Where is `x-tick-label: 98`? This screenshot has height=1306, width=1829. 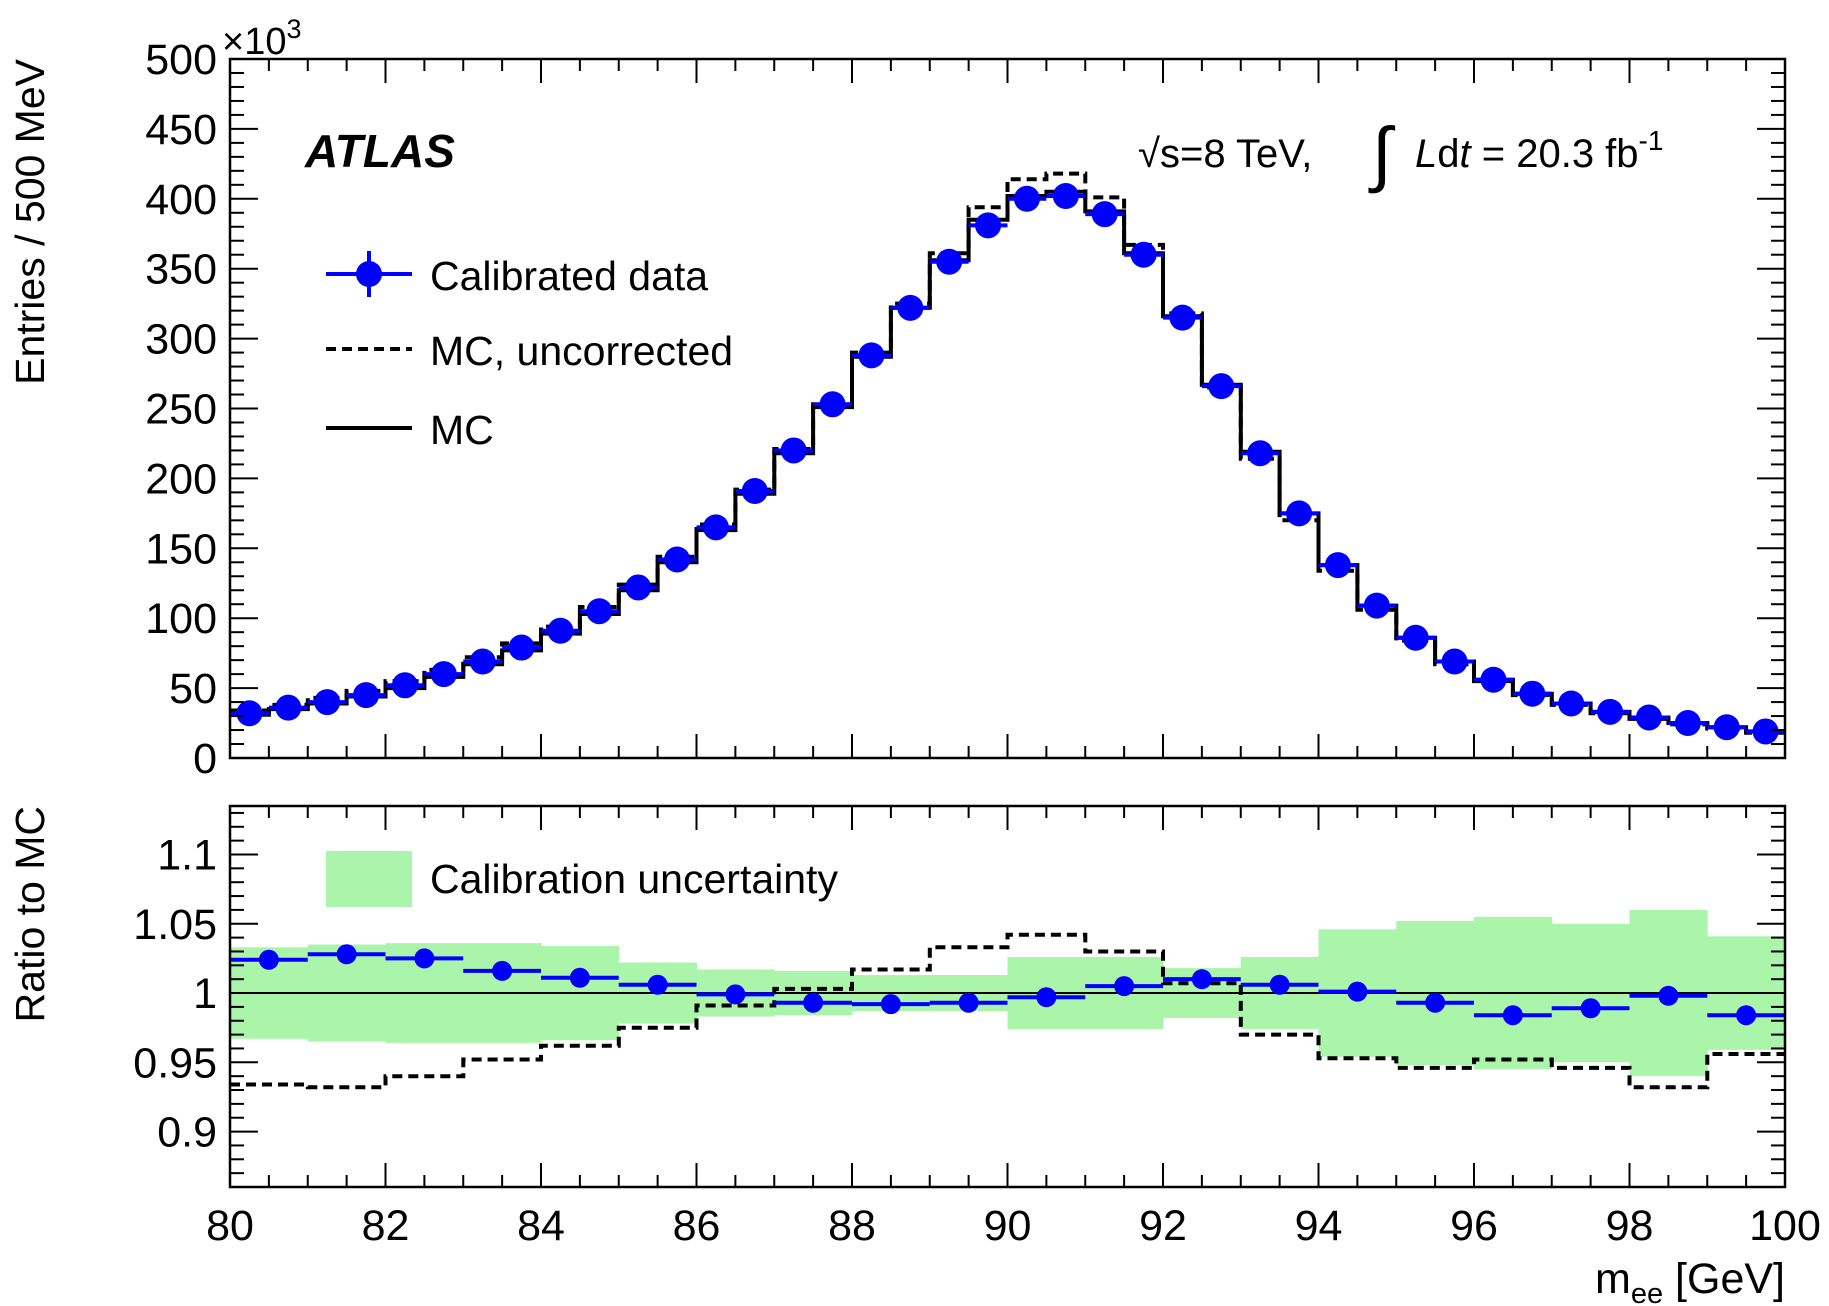 x-tick-label: 98 is located at coordinates (1630, 1226).